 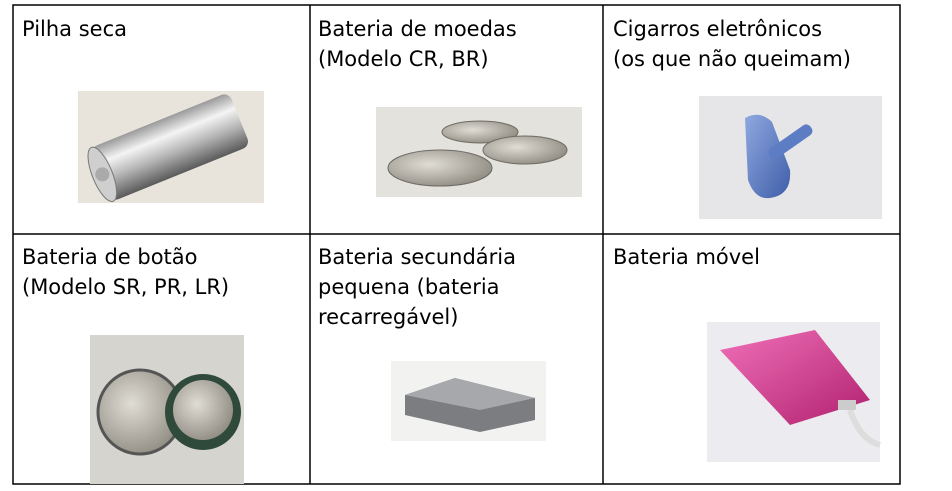 I want to click on cell-text: Bateria móvel, so click(x=686, y=257).